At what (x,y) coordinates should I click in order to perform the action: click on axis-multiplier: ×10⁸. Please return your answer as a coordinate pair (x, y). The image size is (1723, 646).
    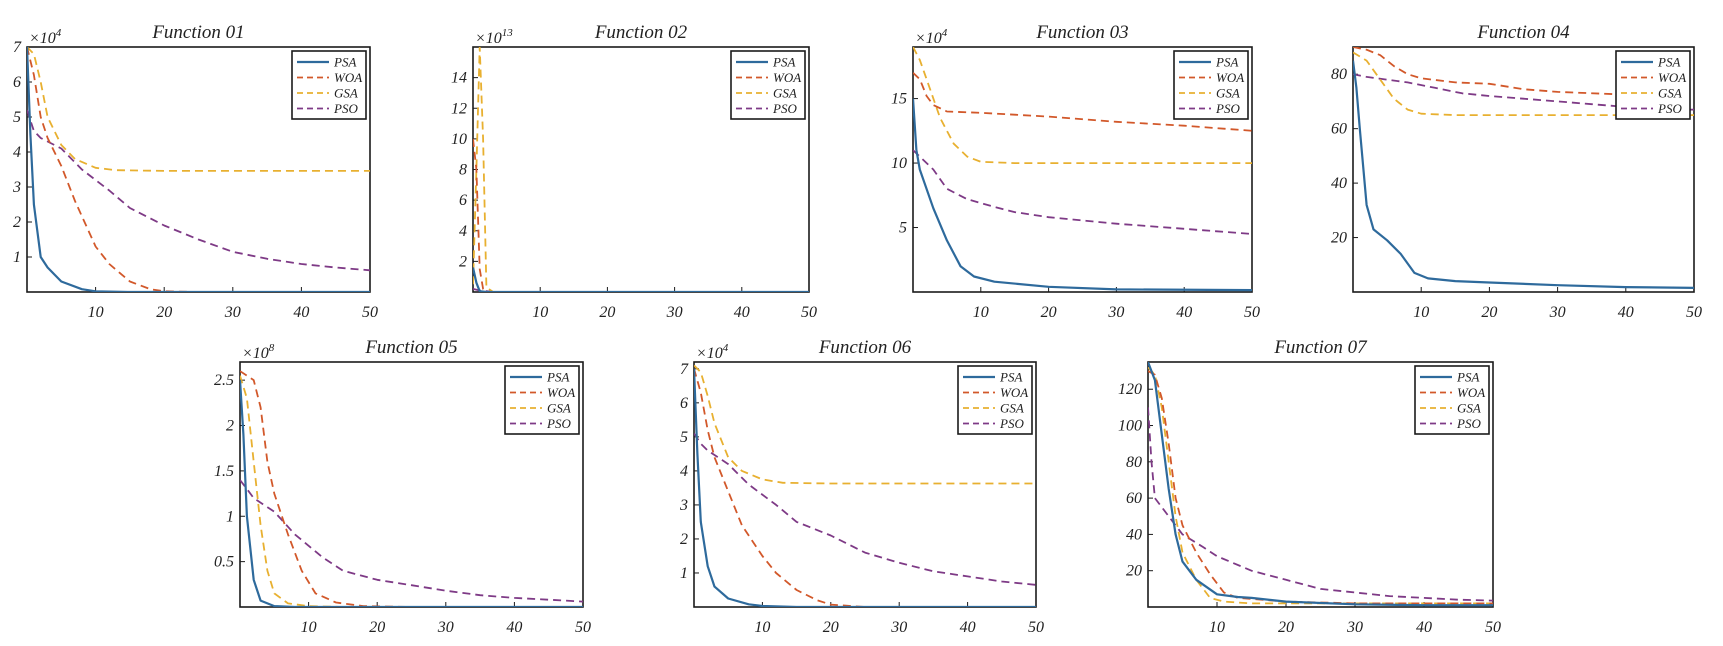
    Looking at the image, I should click on (258, 352).